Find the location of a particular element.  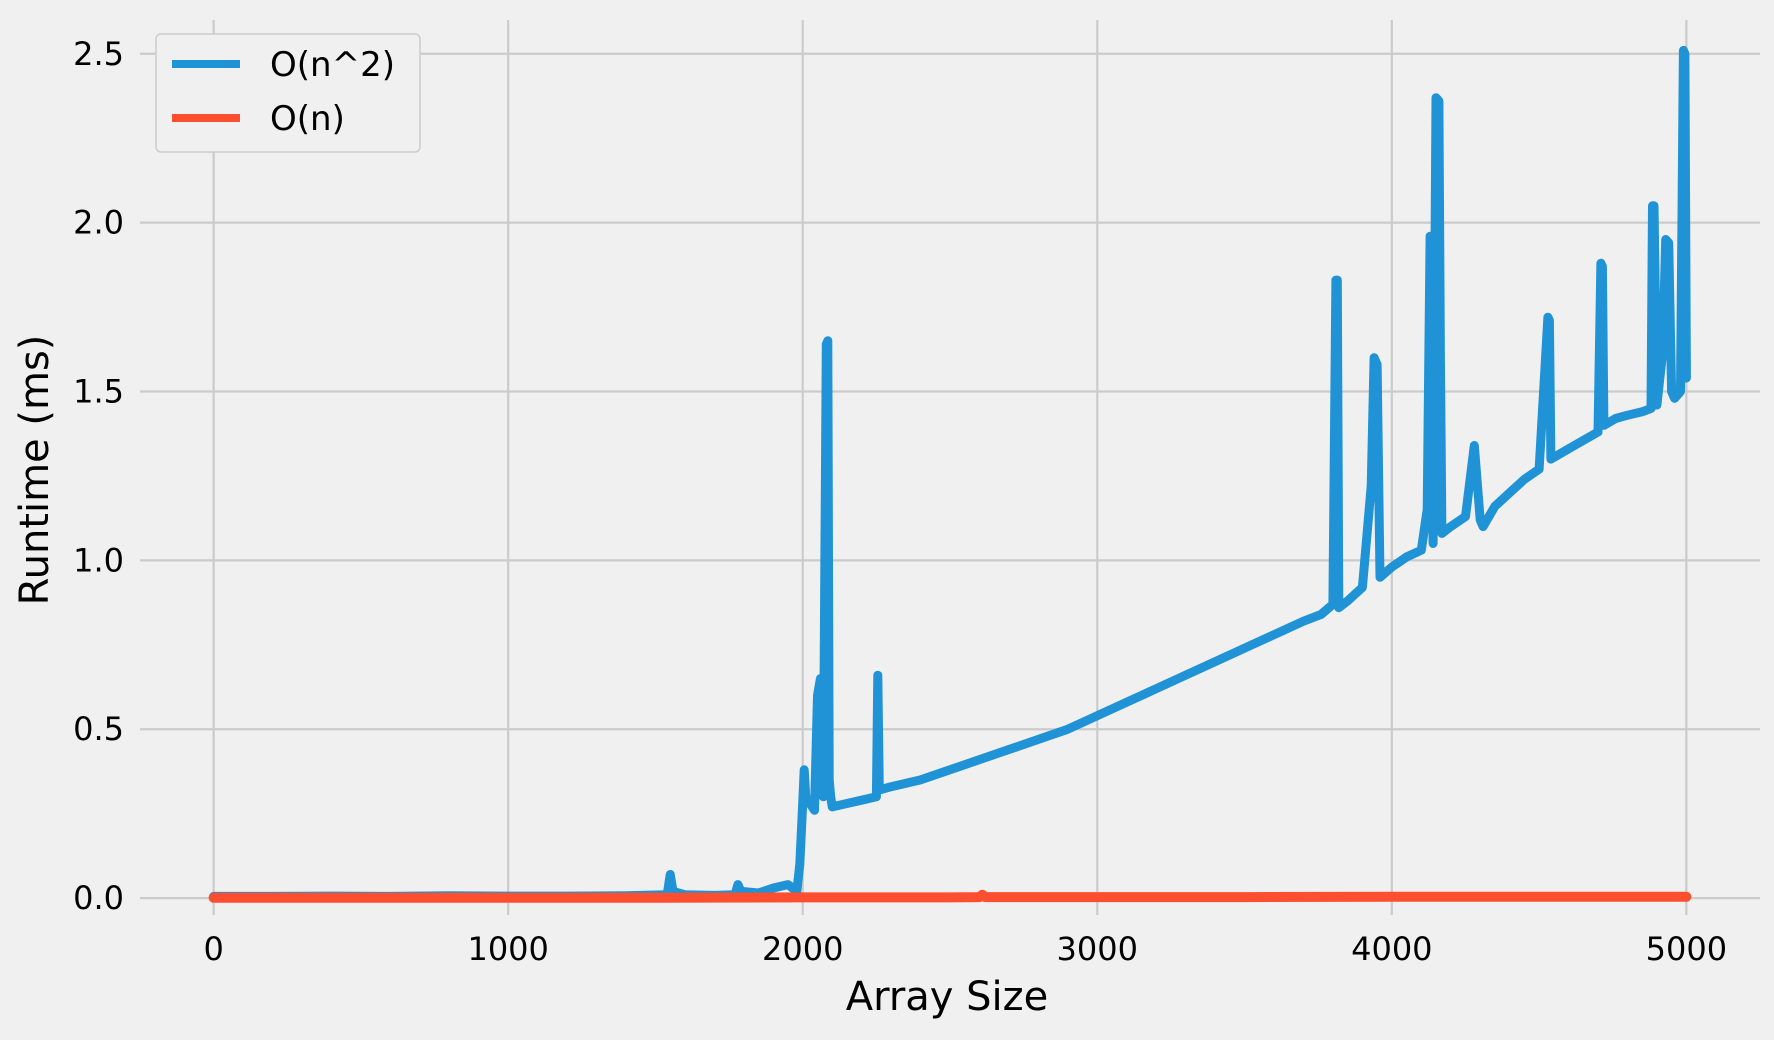

y-tick-label: 2.5 is located at coordinates (98, 54).